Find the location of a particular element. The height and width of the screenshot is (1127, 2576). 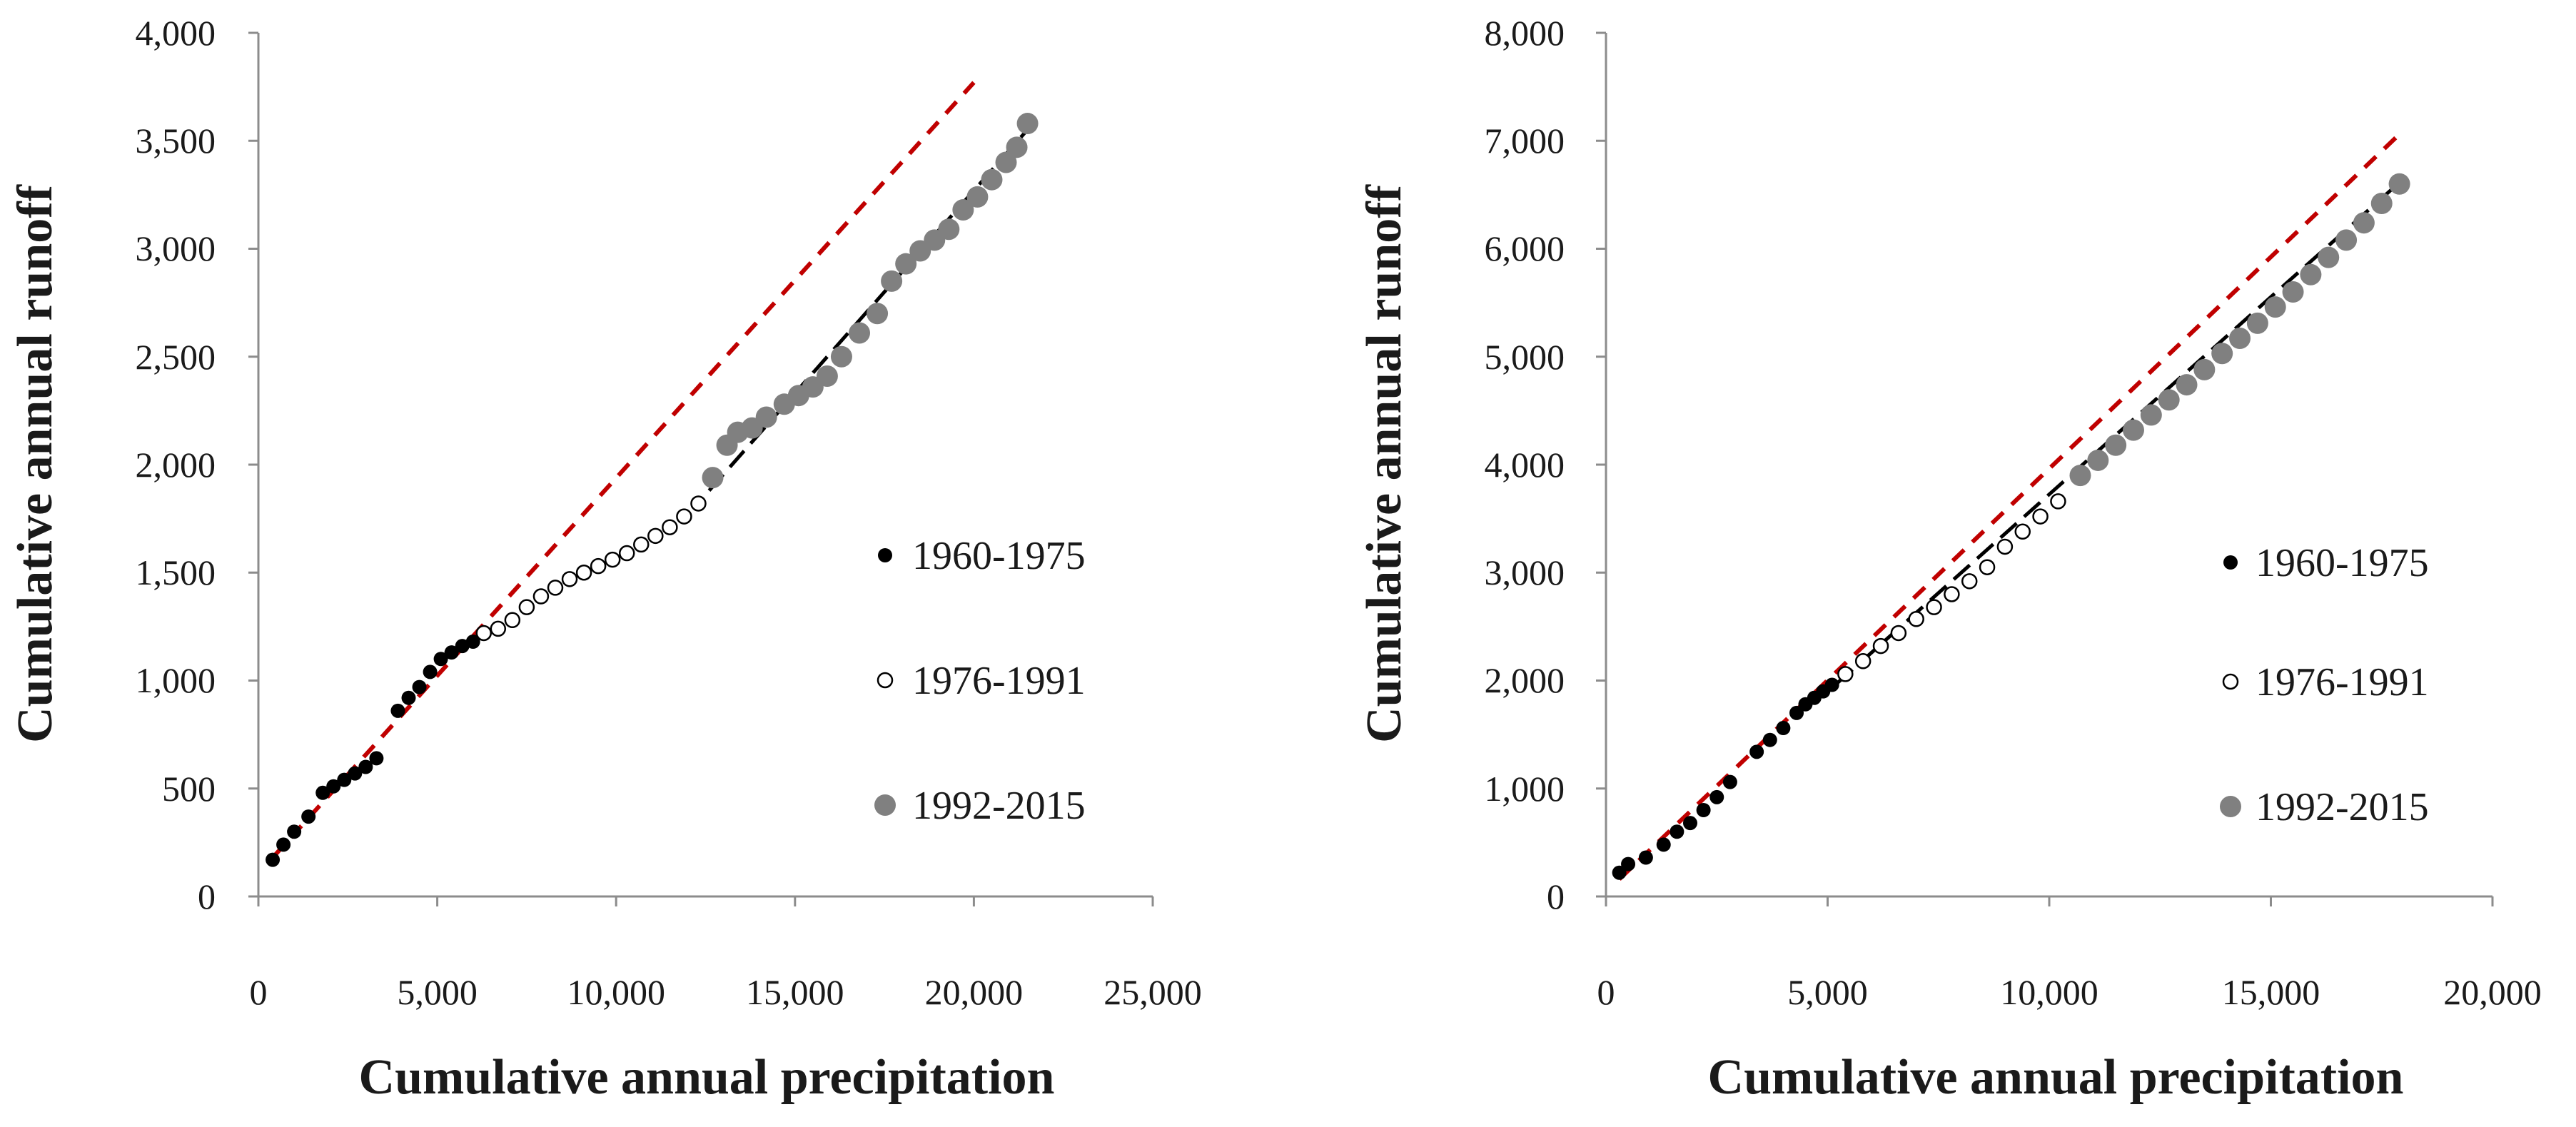

right-y-tick-label: 5,000 is located at coordinates (1525, 357).